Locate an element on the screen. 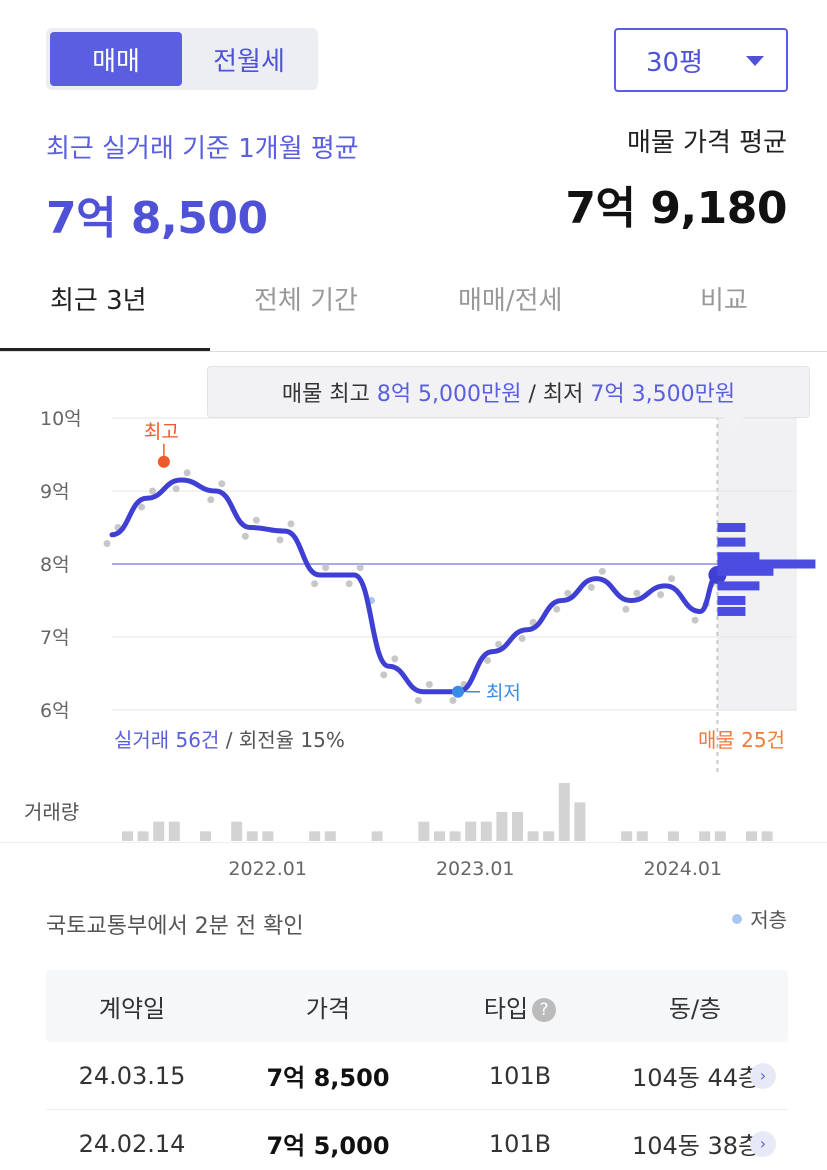 The width and height of the screenshot is (827, 1170). volume-label: 거래량 is located at coordinates (51, 810).